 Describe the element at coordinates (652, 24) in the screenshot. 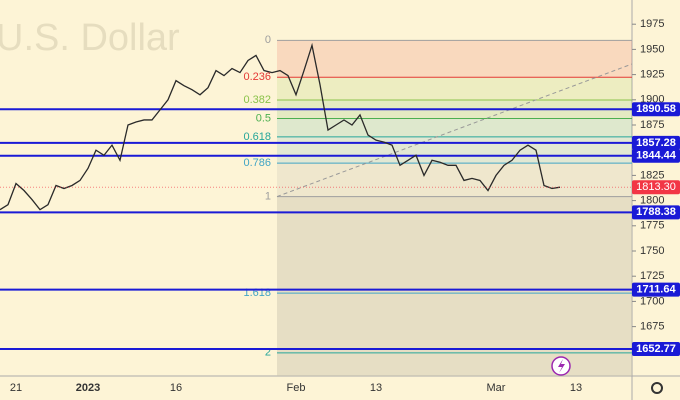

I see `y-tick-label: 1975` at that location.